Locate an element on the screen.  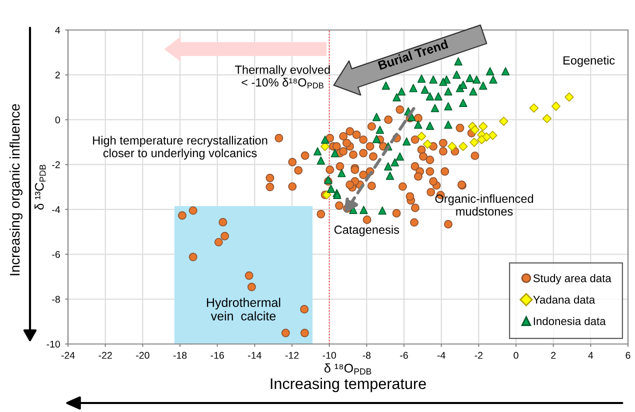
y-tick-label: 4 is located at coordinates (57, 30).